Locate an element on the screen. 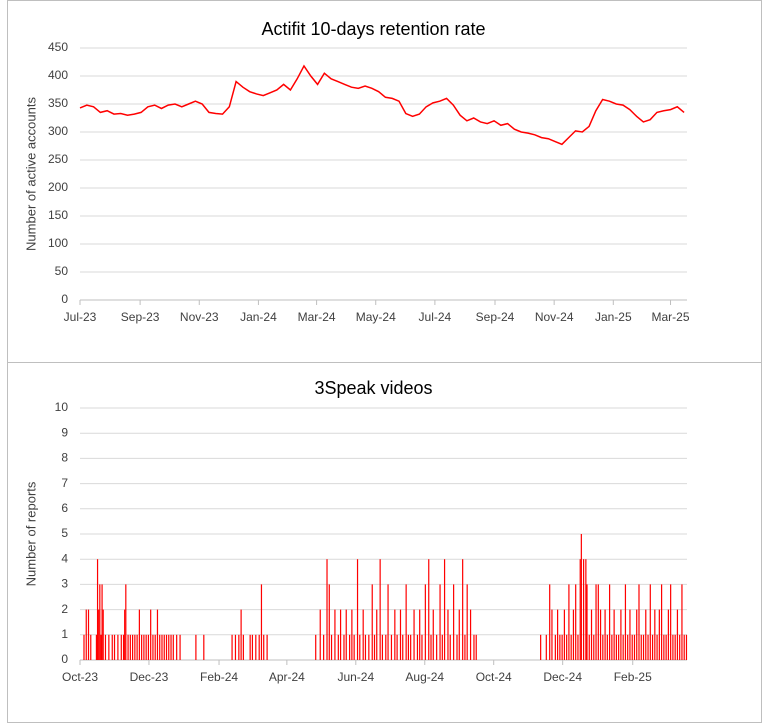 Image resolution: width=768 pixels, height=726 pixels. y-tick-label: 10 is located at coordinates (62, 407).